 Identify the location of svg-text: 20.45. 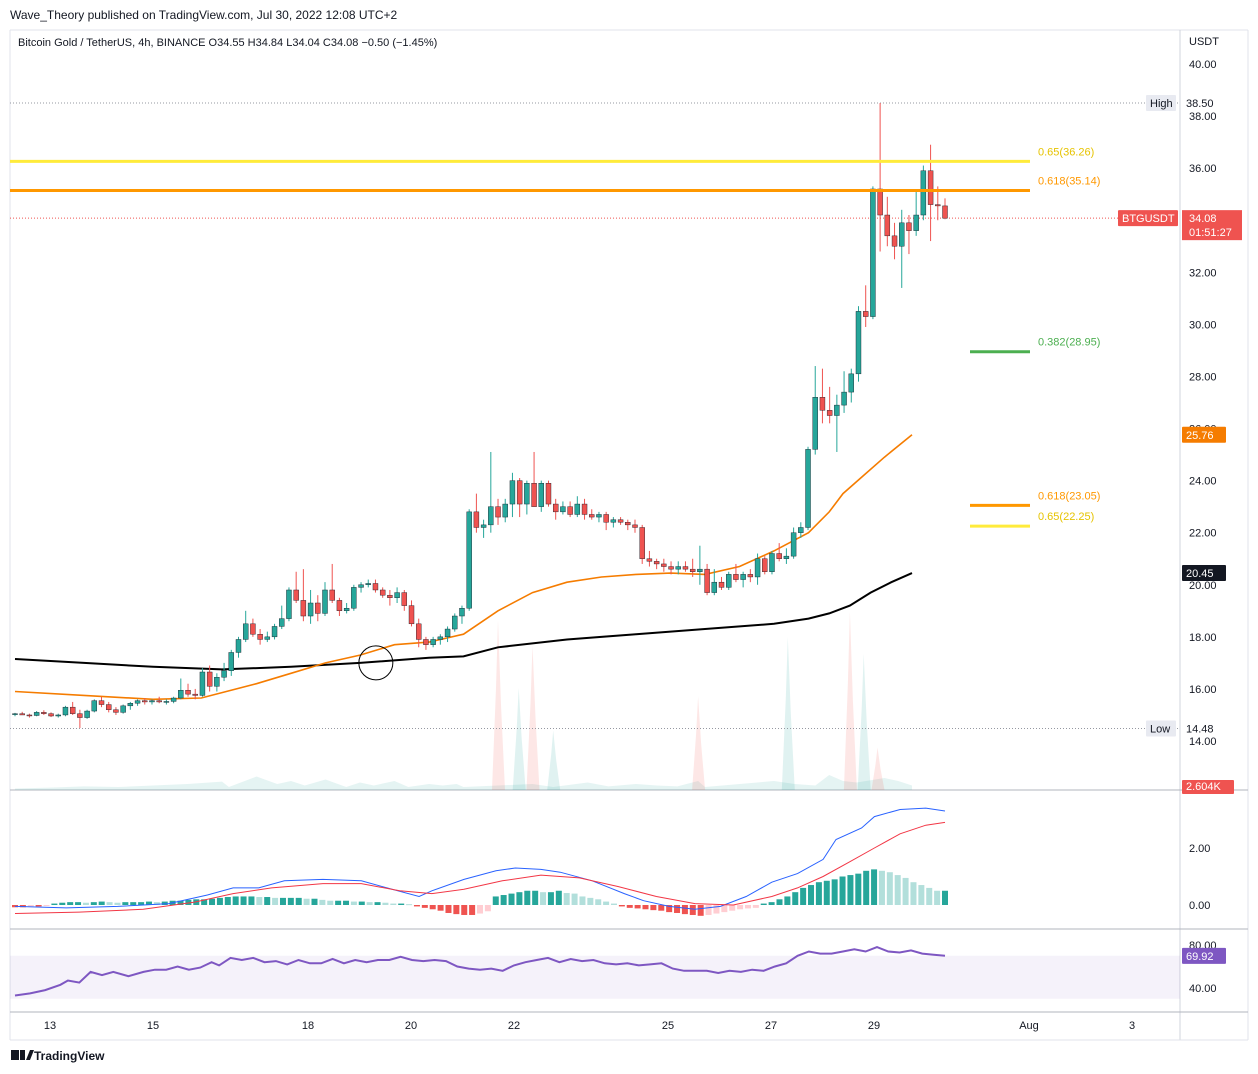
(1200, 574).